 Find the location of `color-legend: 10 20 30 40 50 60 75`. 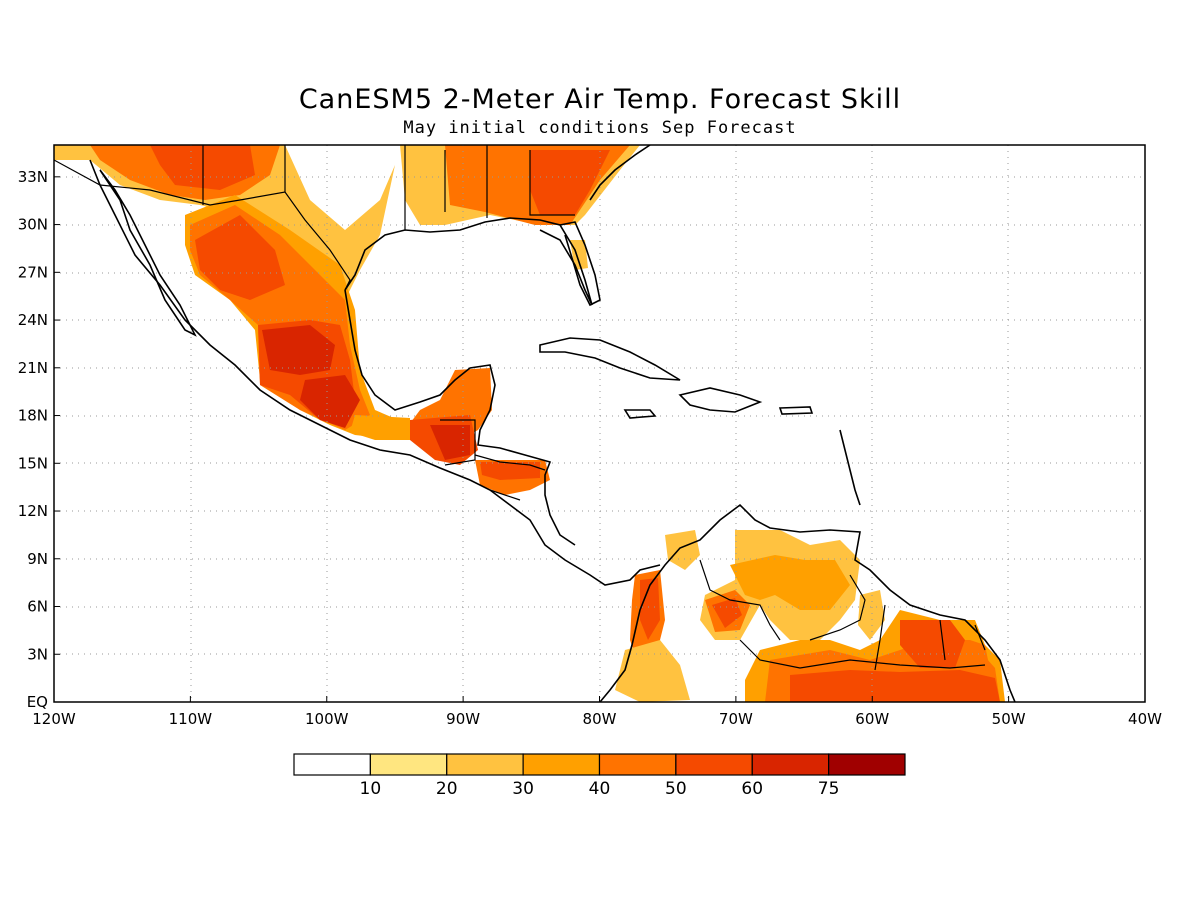

color-legend: 10 20 30 40 50 60 75 is located at coordinates (599, 776).